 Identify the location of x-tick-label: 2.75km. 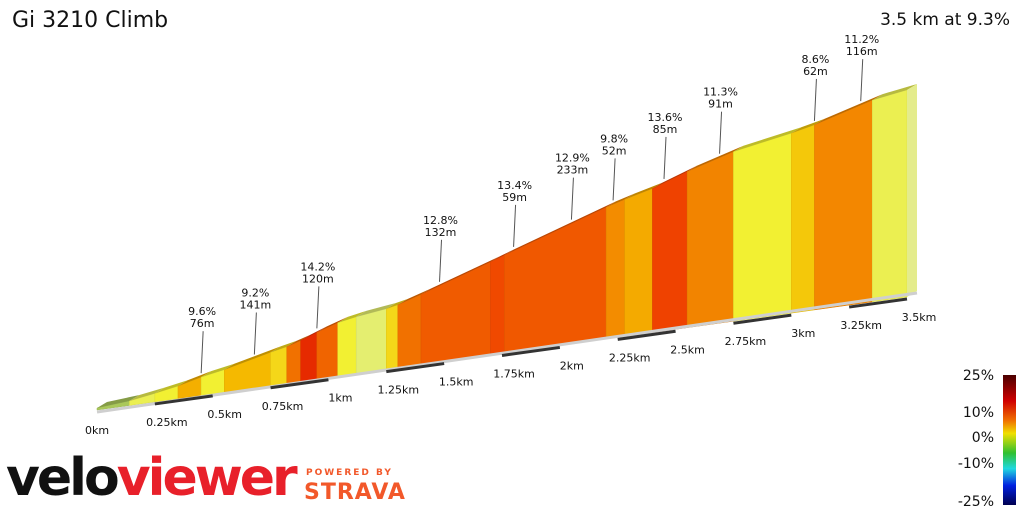
(746, 341).